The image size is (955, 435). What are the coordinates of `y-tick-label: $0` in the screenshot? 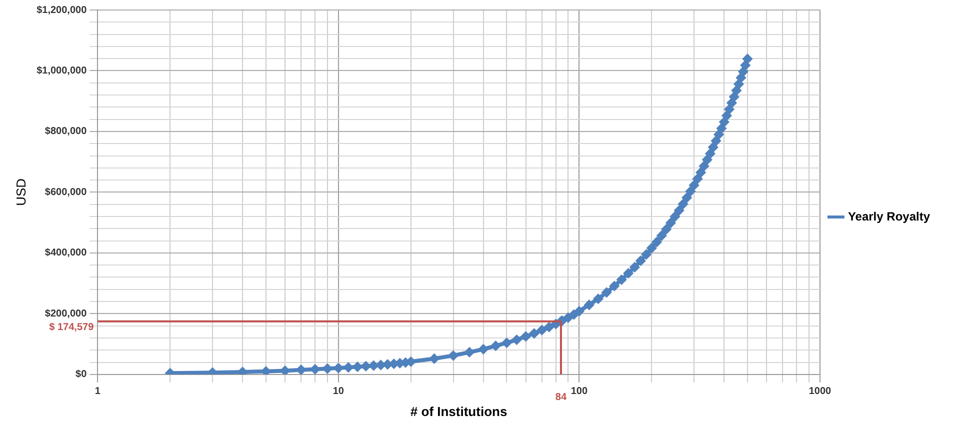 It's located at (82, 374).